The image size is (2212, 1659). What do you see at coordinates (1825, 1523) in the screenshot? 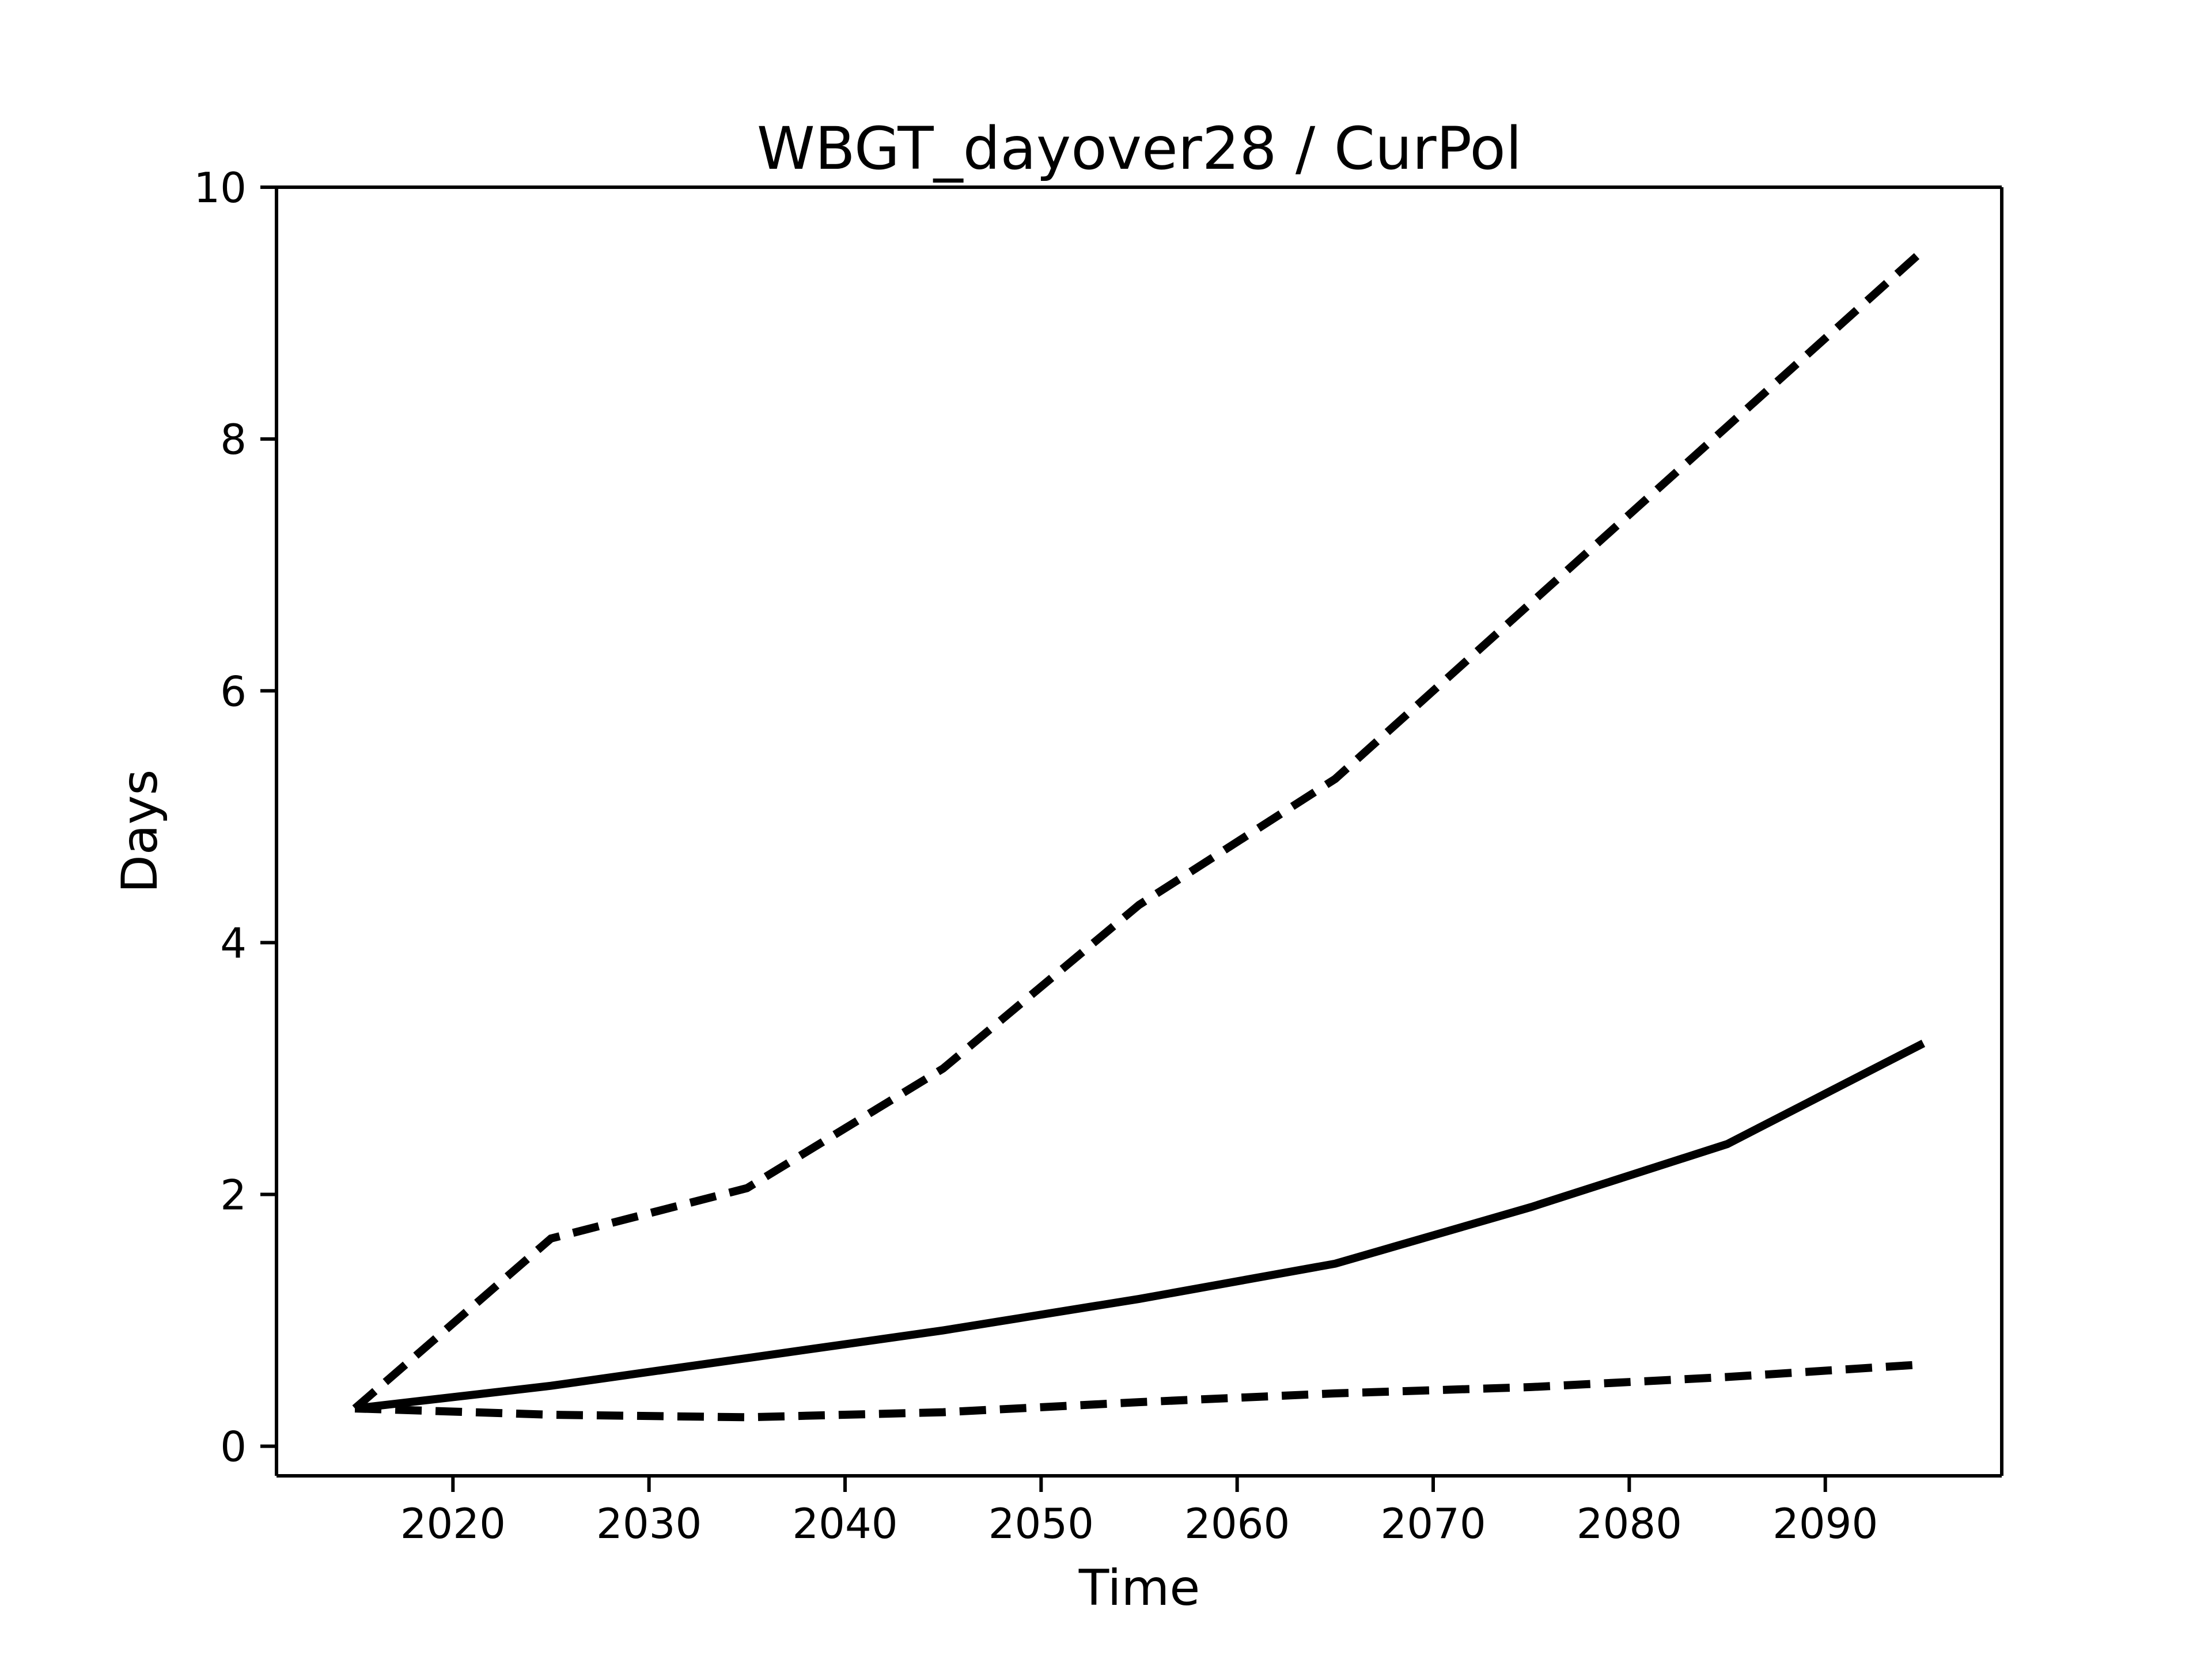
I see `x-tick-label: 2090` at bounding box center [1825, 1523].